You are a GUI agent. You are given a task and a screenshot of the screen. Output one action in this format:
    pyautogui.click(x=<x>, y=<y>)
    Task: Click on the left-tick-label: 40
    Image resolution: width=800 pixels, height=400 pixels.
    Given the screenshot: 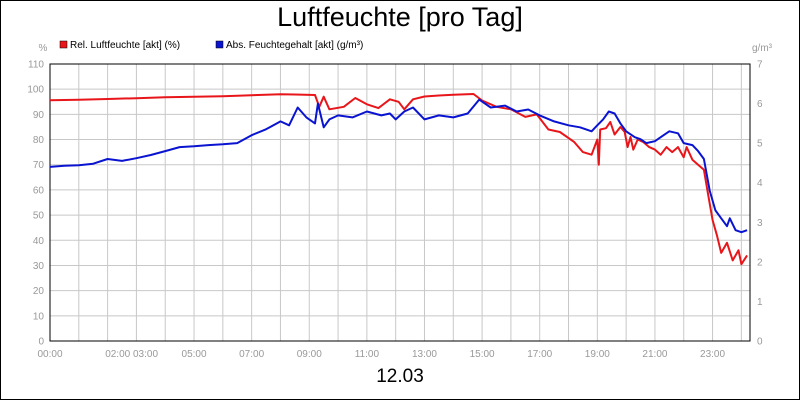 What is the action you would take?
    pyautogui.click(x=39, y=241)
    